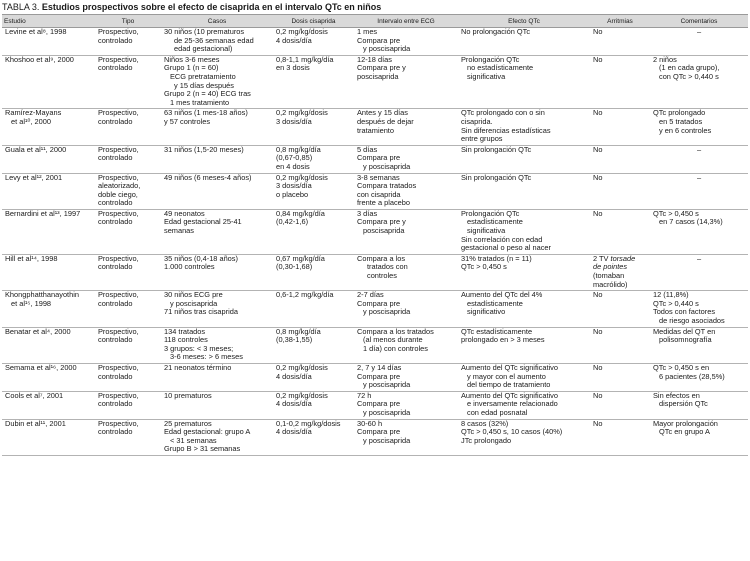 This screenshot has height=561, width=750. Describe the element at coordinates (313, 377) in the screenshot. I see `cell-dosis: 0,2 mg/kg/dosis 4 dosis/día` at that location.